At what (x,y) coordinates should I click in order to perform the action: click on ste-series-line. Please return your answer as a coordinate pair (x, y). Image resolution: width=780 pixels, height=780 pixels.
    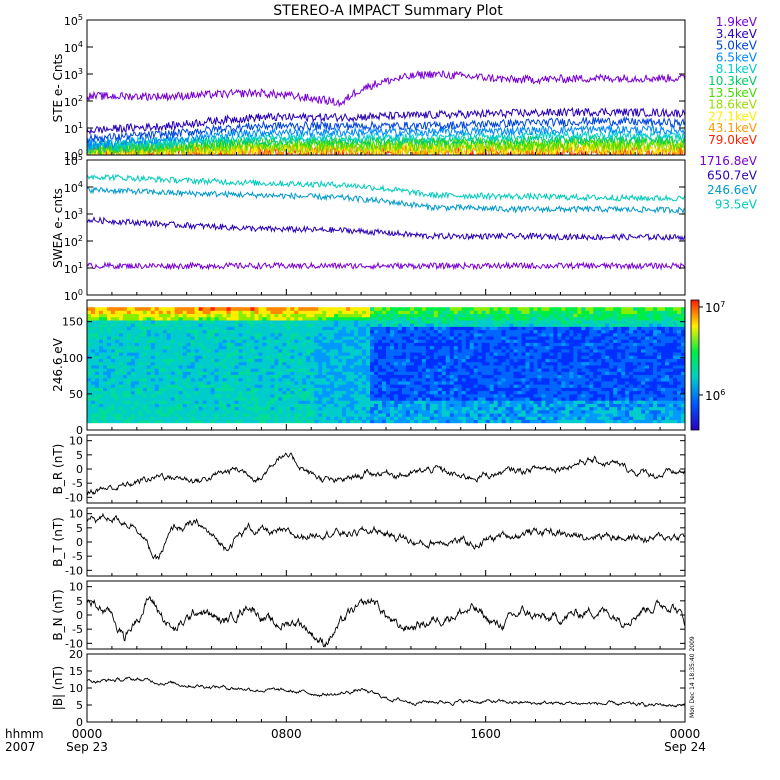
    Looking at the image, I should click on (386, 88).